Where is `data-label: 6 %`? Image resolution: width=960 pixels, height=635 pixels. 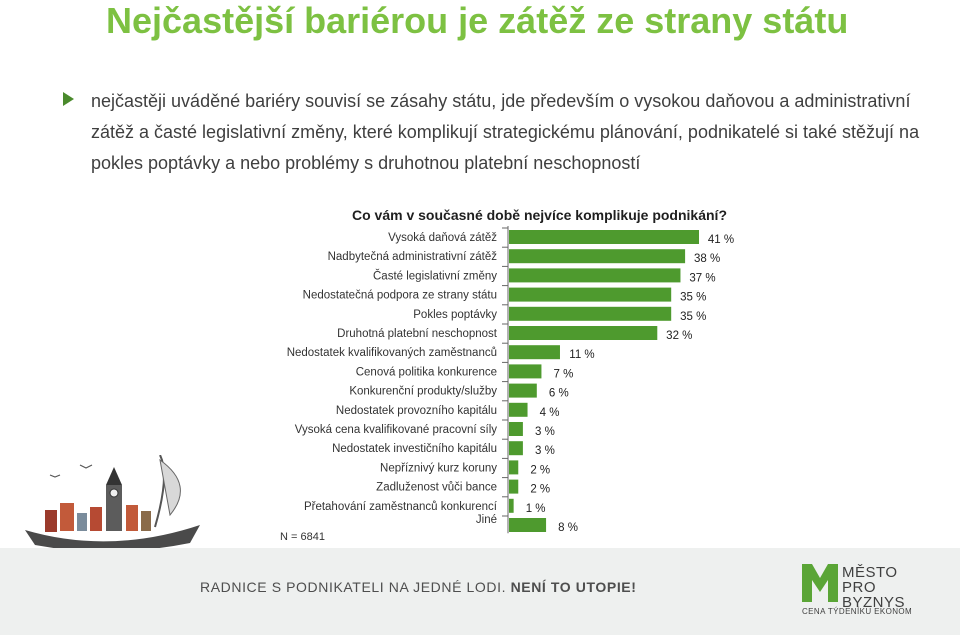 data-label: 6 % is located at coordinates (559, 394).